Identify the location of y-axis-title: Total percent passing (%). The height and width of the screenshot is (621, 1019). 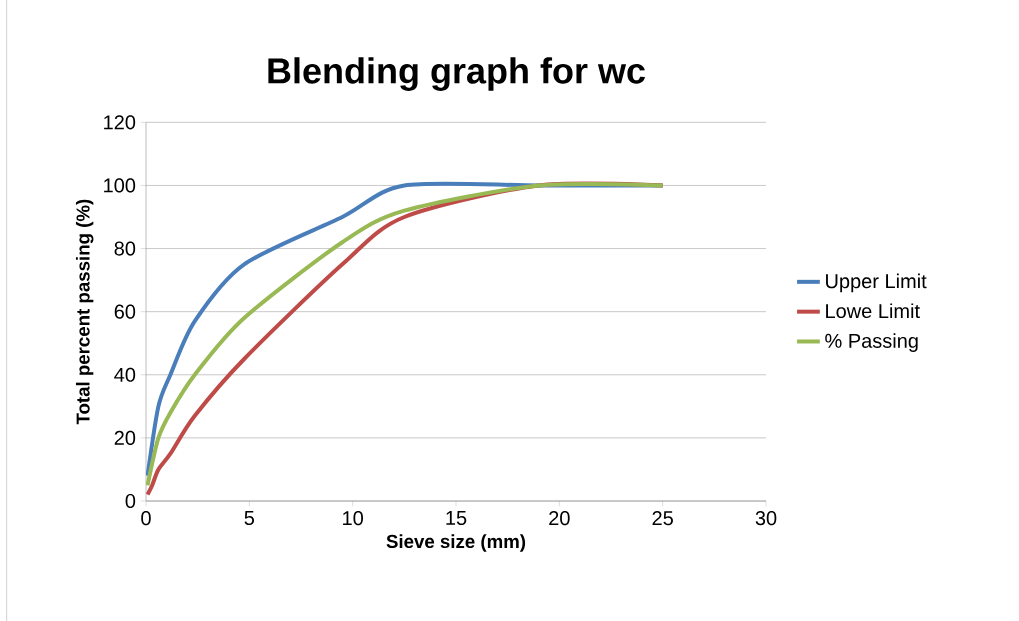
(84, 312).